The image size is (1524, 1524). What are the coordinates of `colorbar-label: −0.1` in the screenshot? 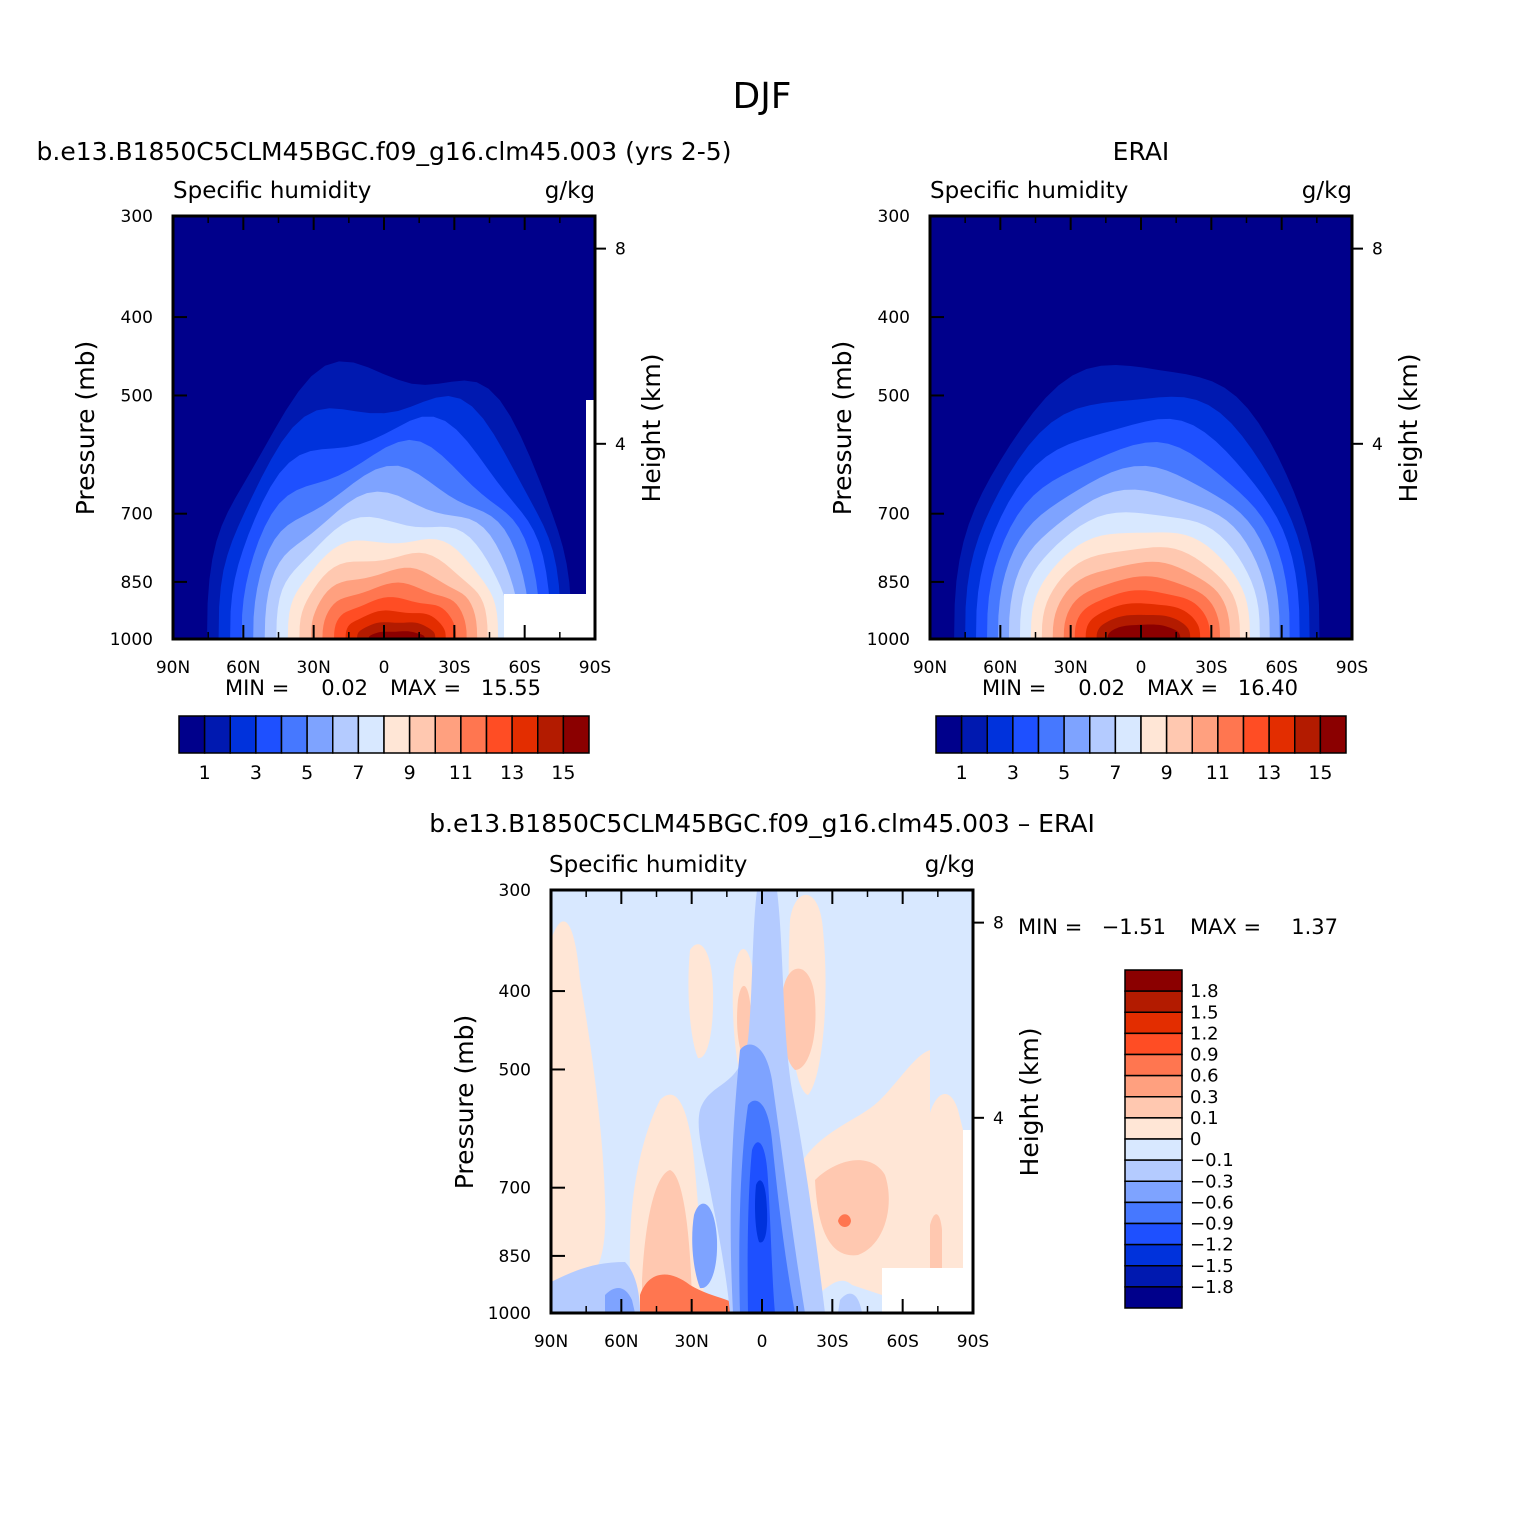 It's located at (1212, 1160).